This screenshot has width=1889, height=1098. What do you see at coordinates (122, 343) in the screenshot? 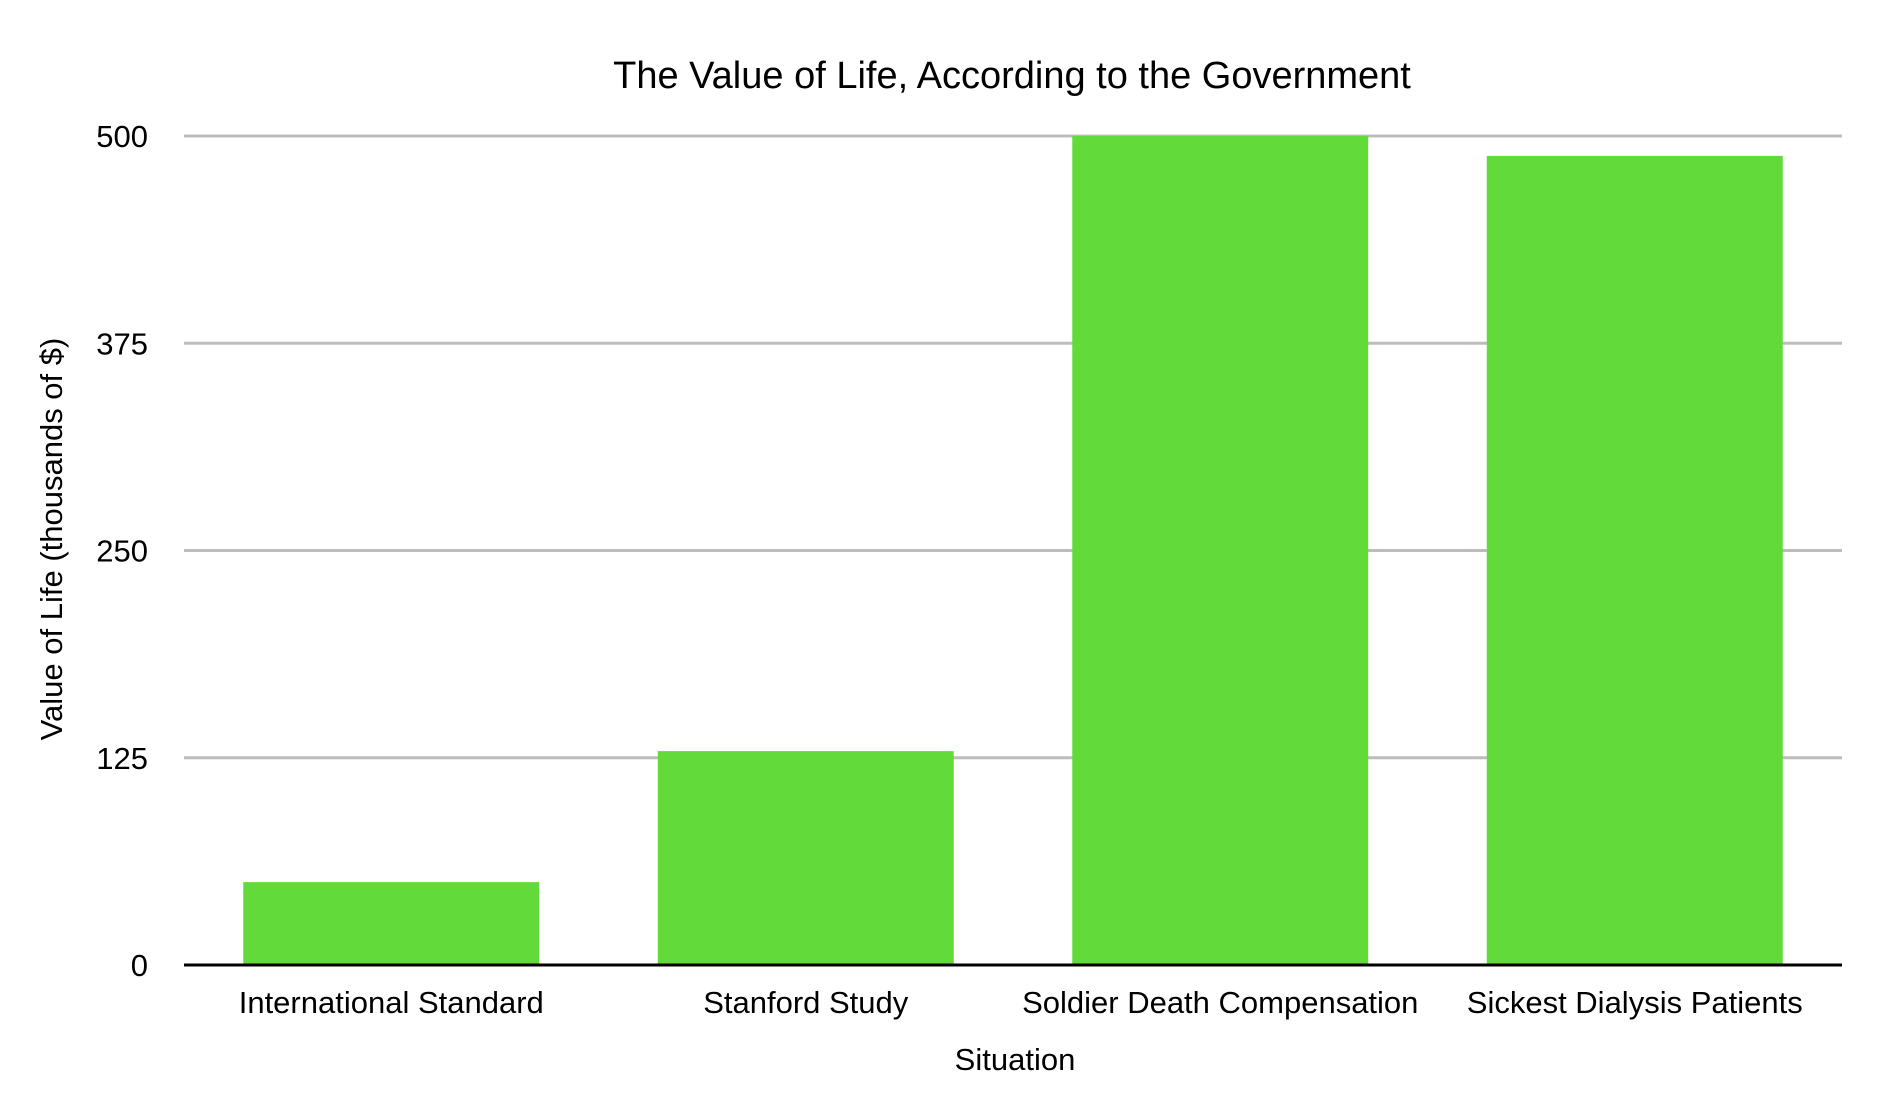
I see `y-tick-label: 375` at bounding box center [122, 343].